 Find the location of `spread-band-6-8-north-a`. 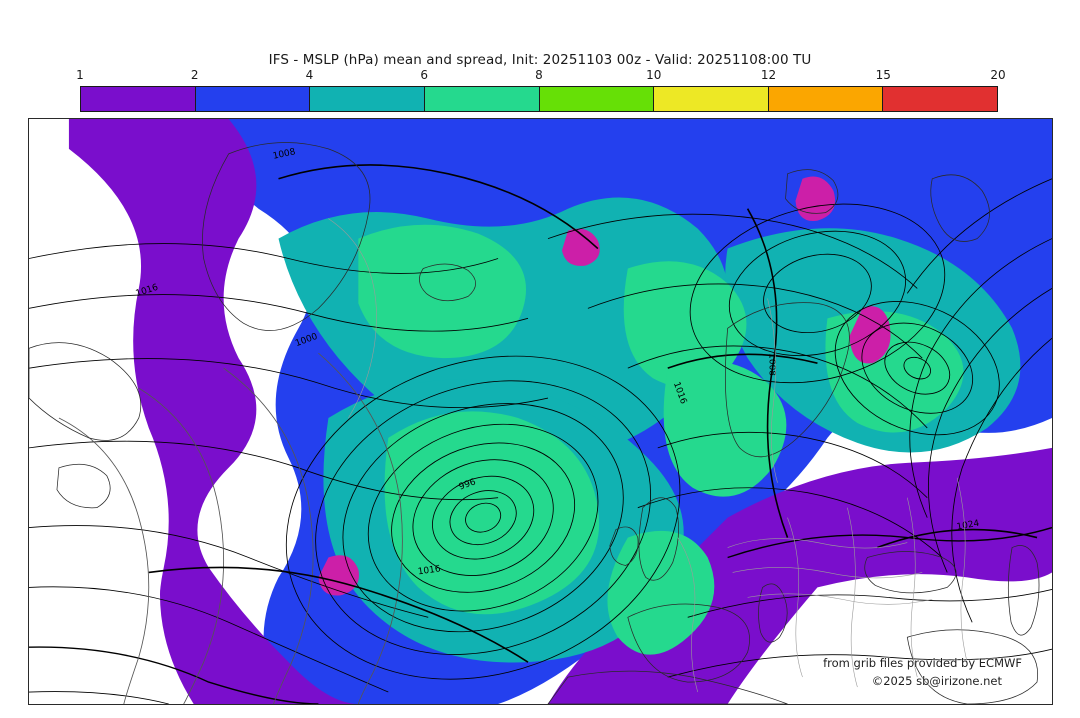

spread-band-6-8-north-a is located at coordinates (442, 291).